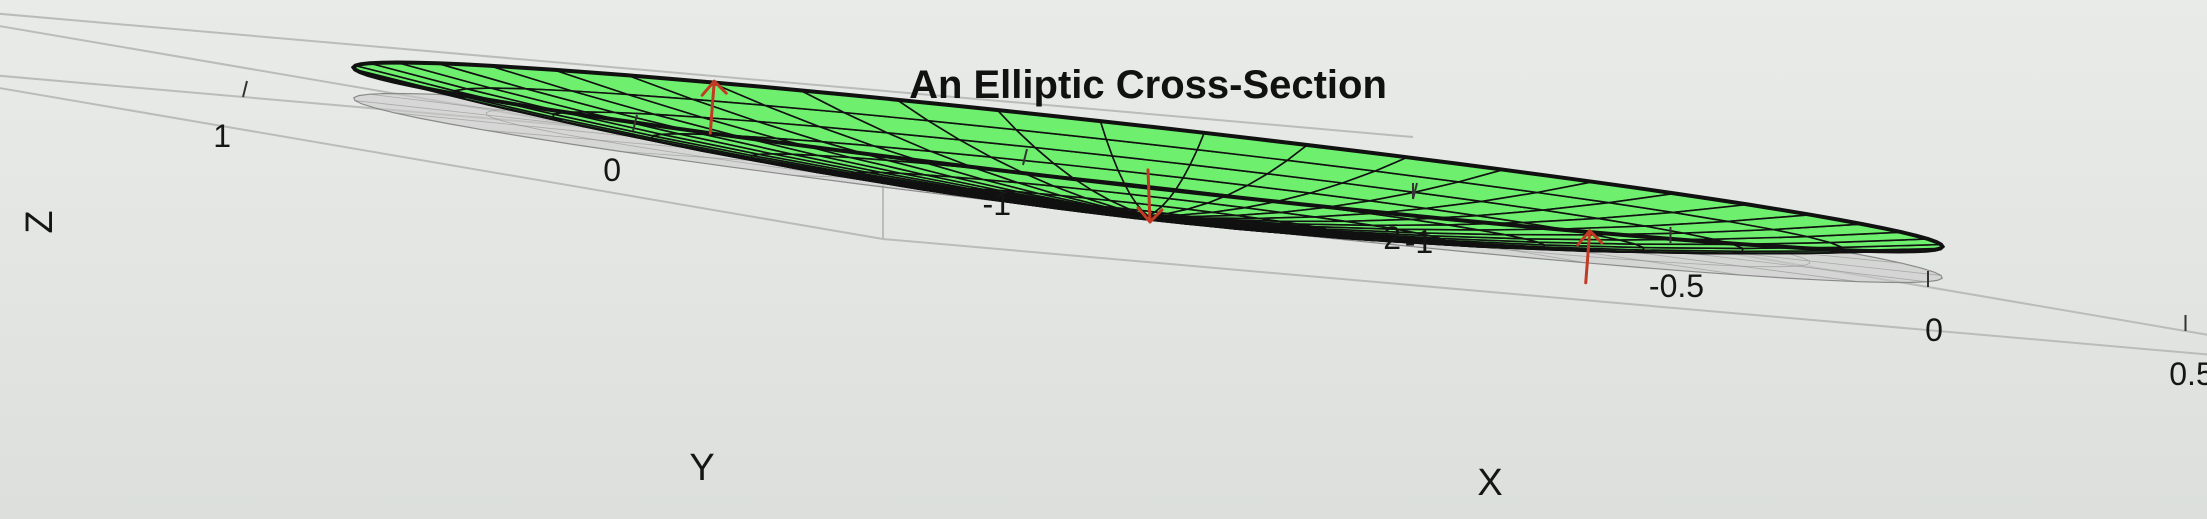  What do you see at coordinates (40, 221) in the screenshot?
I see `z-axis-label: Z` at bounding box center [40, 221].